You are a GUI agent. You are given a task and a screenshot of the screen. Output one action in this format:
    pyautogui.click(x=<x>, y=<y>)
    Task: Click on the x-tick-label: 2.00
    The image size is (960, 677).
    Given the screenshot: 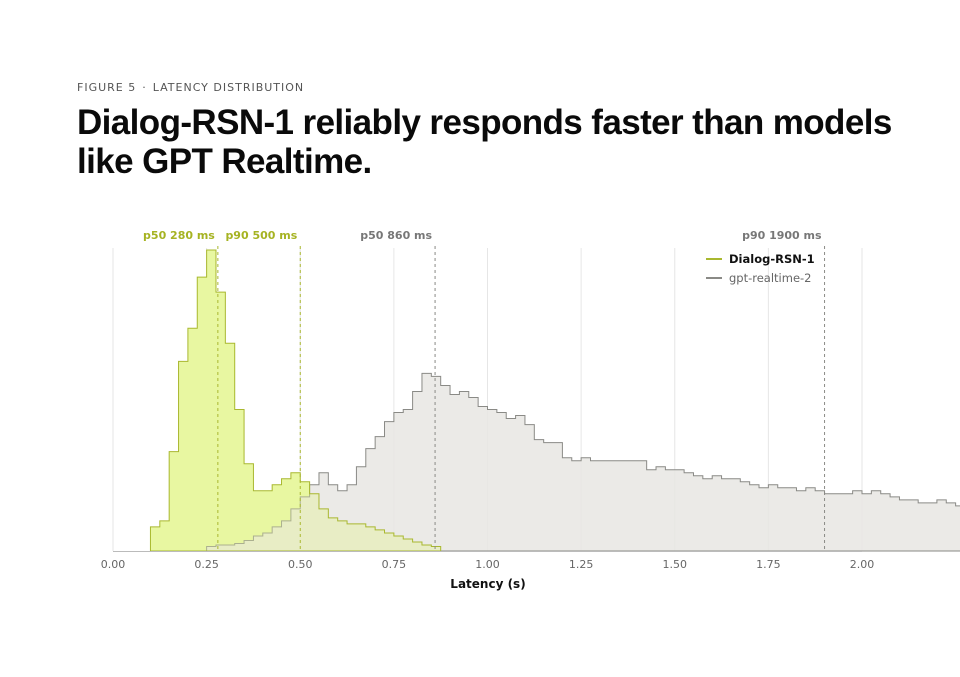 What is the action you would take?
    pyautogui.click(x=862, y=564)
    